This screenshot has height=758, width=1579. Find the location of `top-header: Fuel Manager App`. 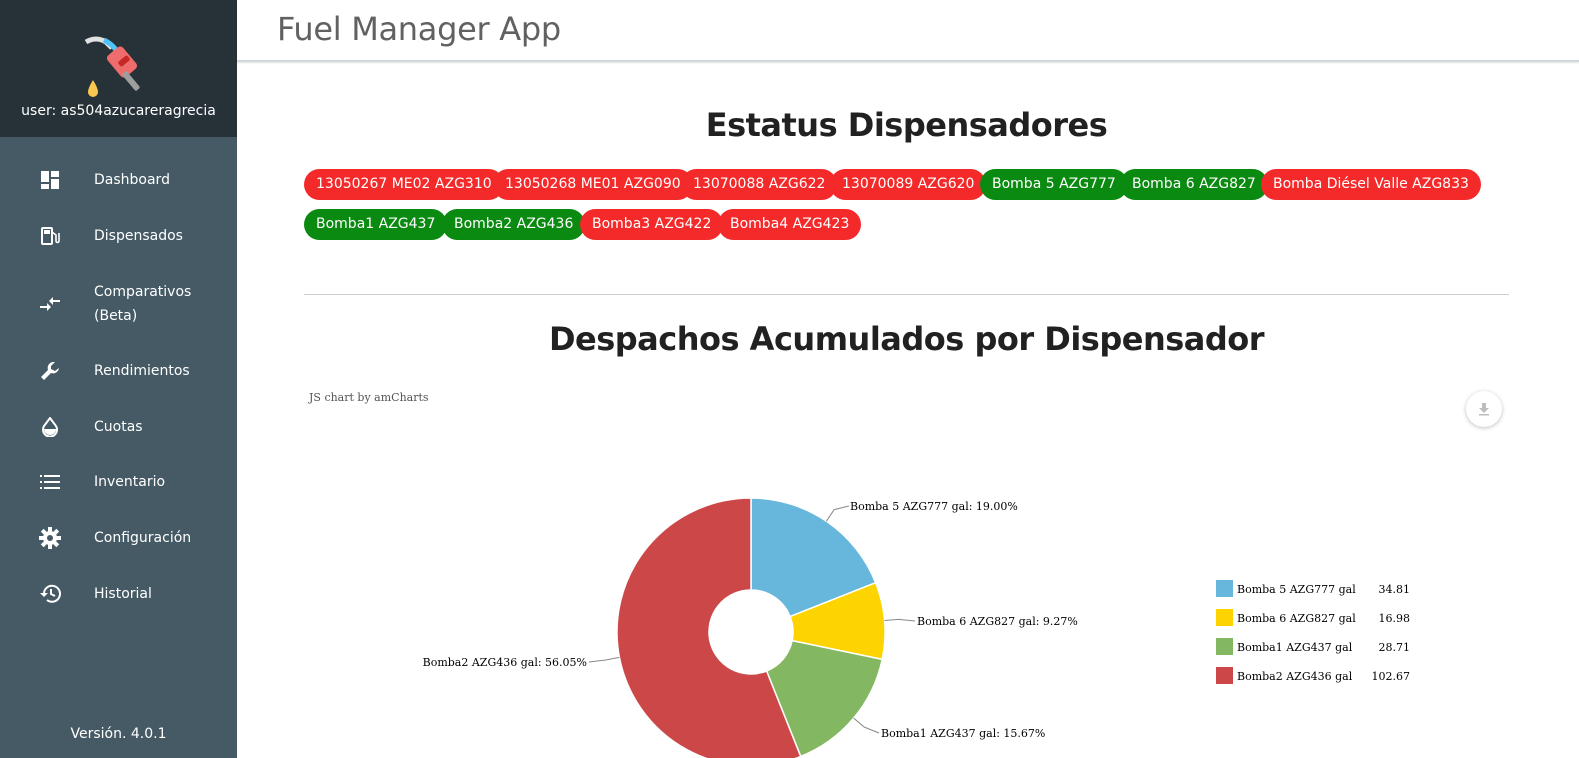

top-header: Fuel Manager App is located at coordinates (908, 31).